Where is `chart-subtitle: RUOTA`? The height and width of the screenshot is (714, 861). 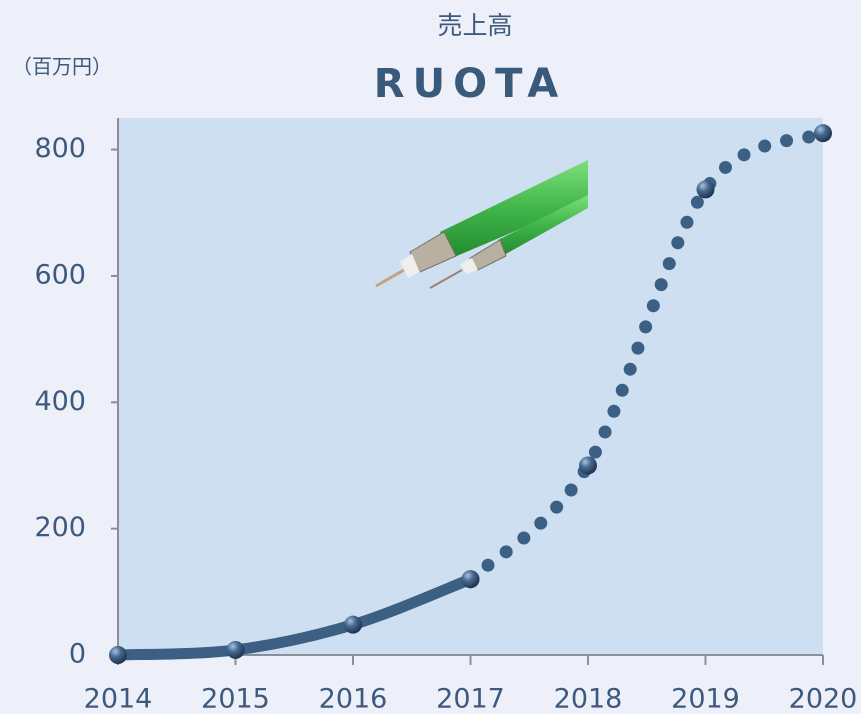 chart-subtitle: RUOTA is located at coordinates (470, 84).